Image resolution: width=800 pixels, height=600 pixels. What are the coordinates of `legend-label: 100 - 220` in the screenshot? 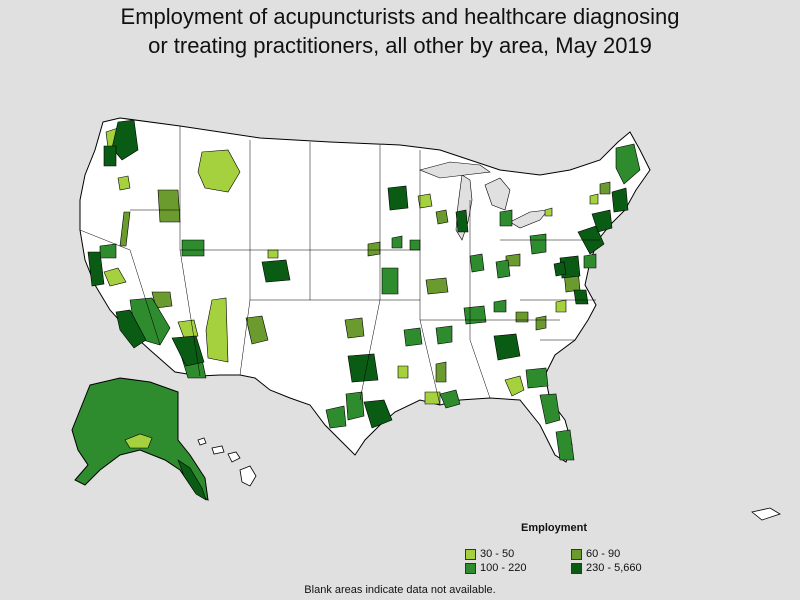 It's located at (503, 568).